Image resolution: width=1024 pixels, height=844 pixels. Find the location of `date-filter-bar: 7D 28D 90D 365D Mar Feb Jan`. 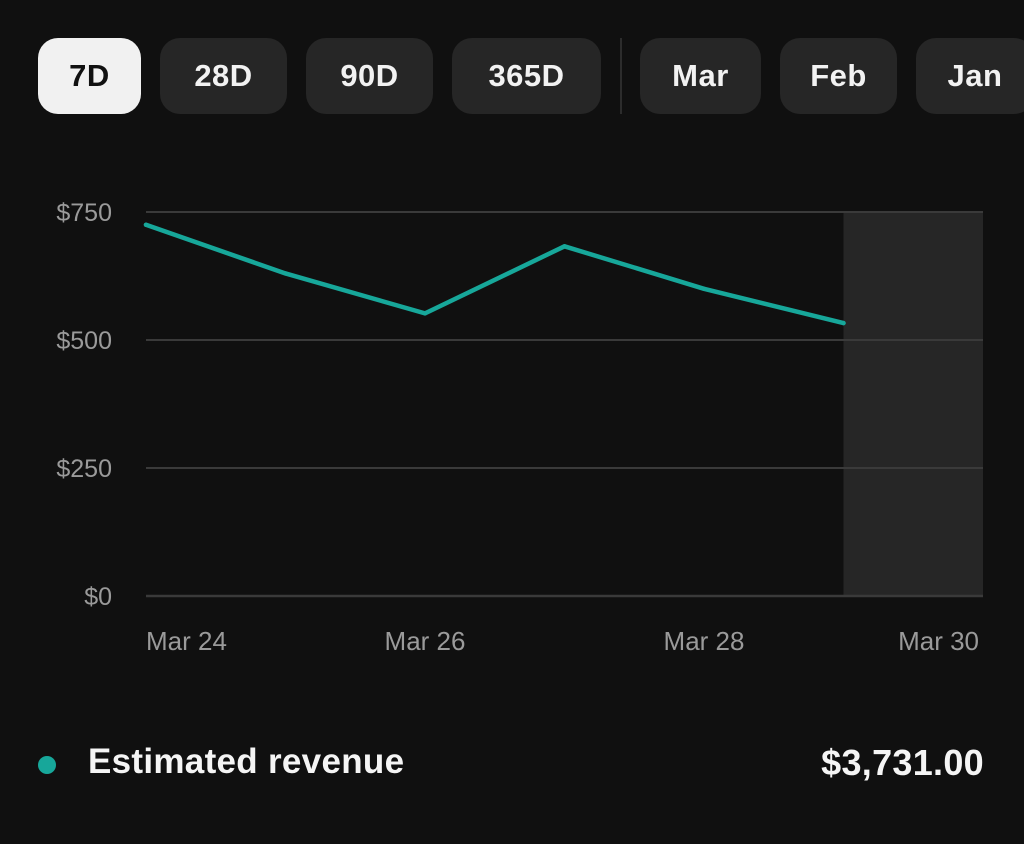

date-filter-bar: 7D 28D 90D 365D Mar Feb Jan is located at coordinates (531, 77).